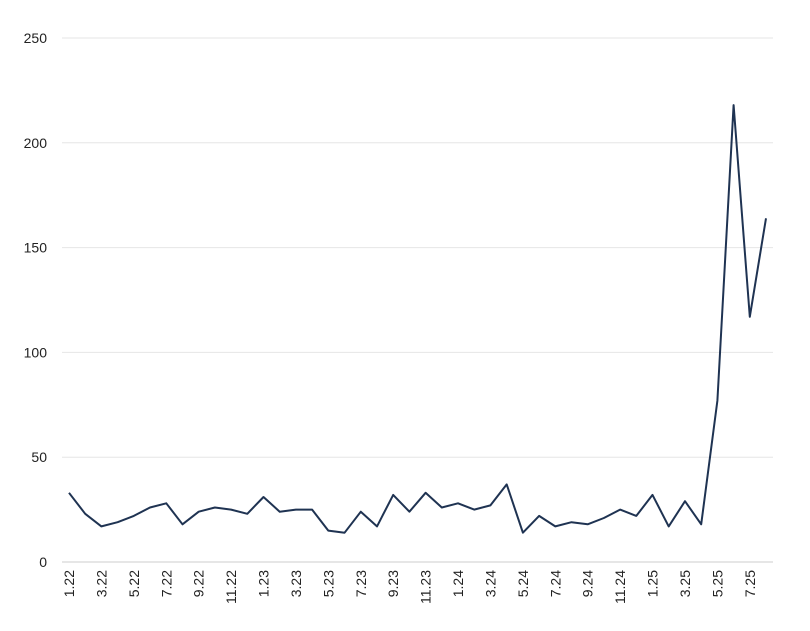  Describe the element at coordinates (264, 583) in the screenshot. I see `x-tick-label: 1.23` at that location.